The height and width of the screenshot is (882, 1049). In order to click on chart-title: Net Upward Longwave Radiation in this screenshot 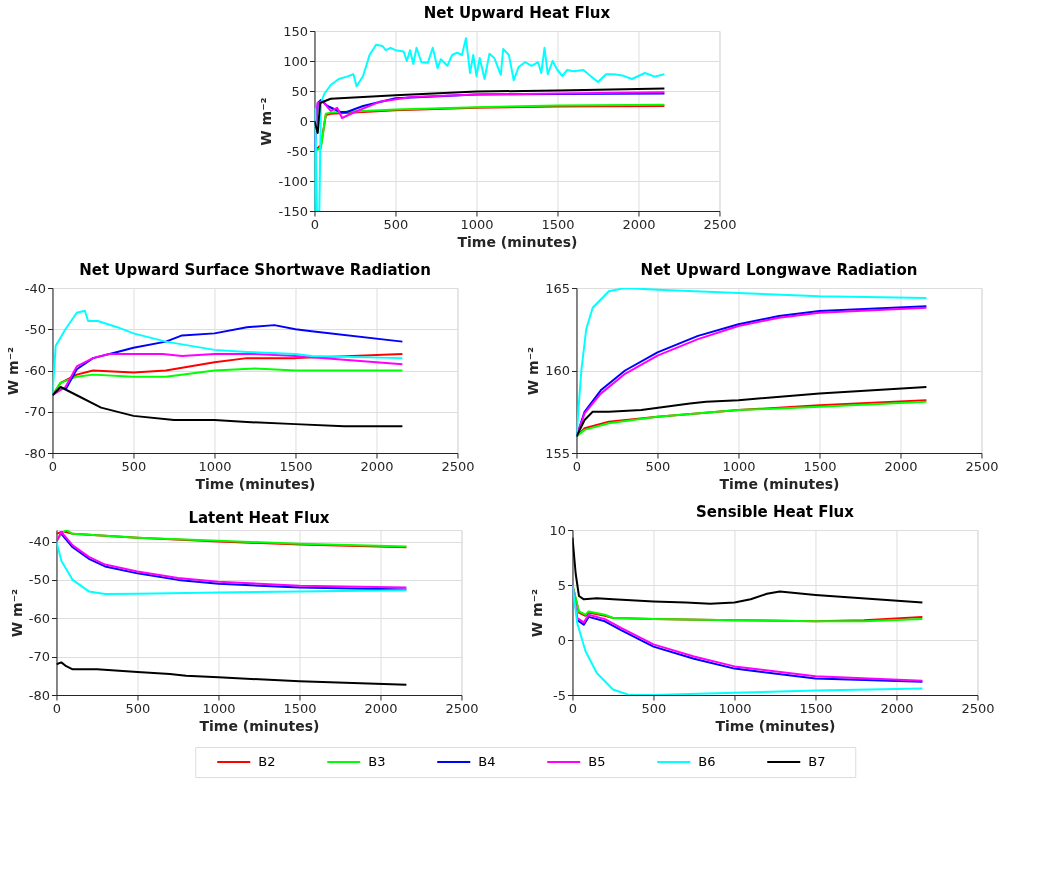, I will do `click(779, 270)`.